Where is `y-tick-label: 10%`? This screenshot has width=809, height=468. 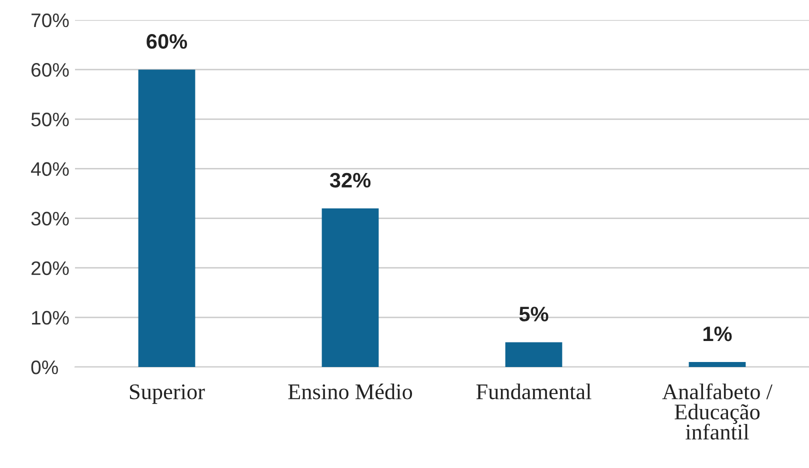 y-tick-label: 10% is located at coordinates (50, 317).